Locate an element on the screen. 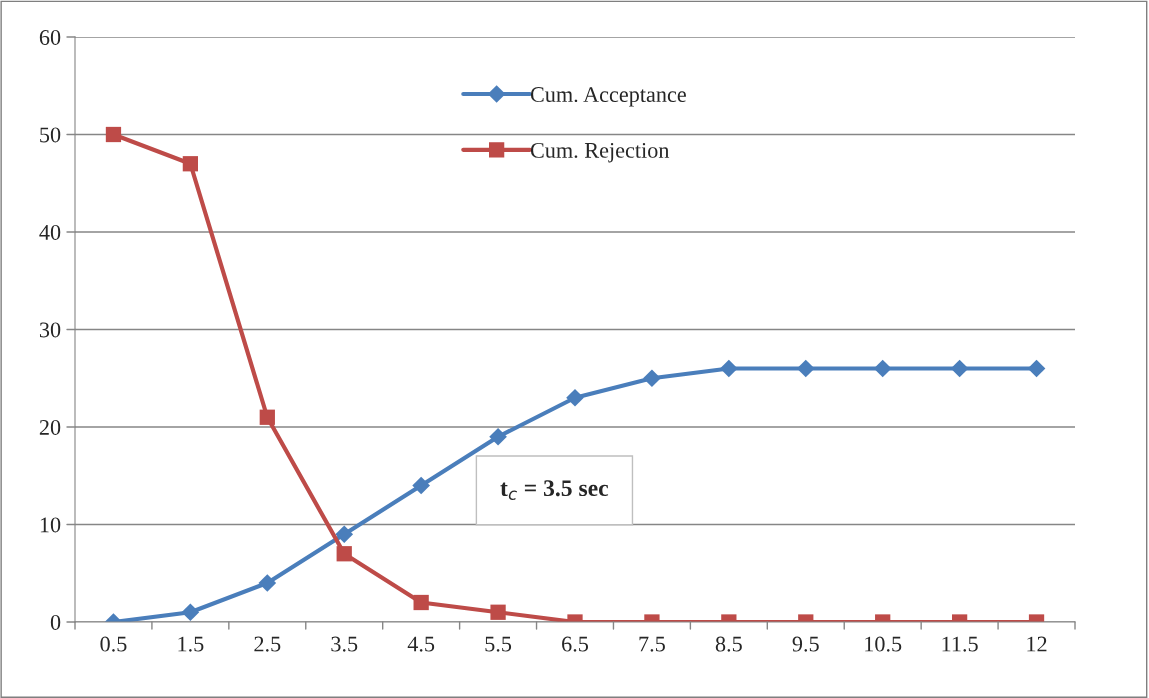 The image size is (1149, 698). x-tick-label: 6.5 is located at coordinates (575, 644).